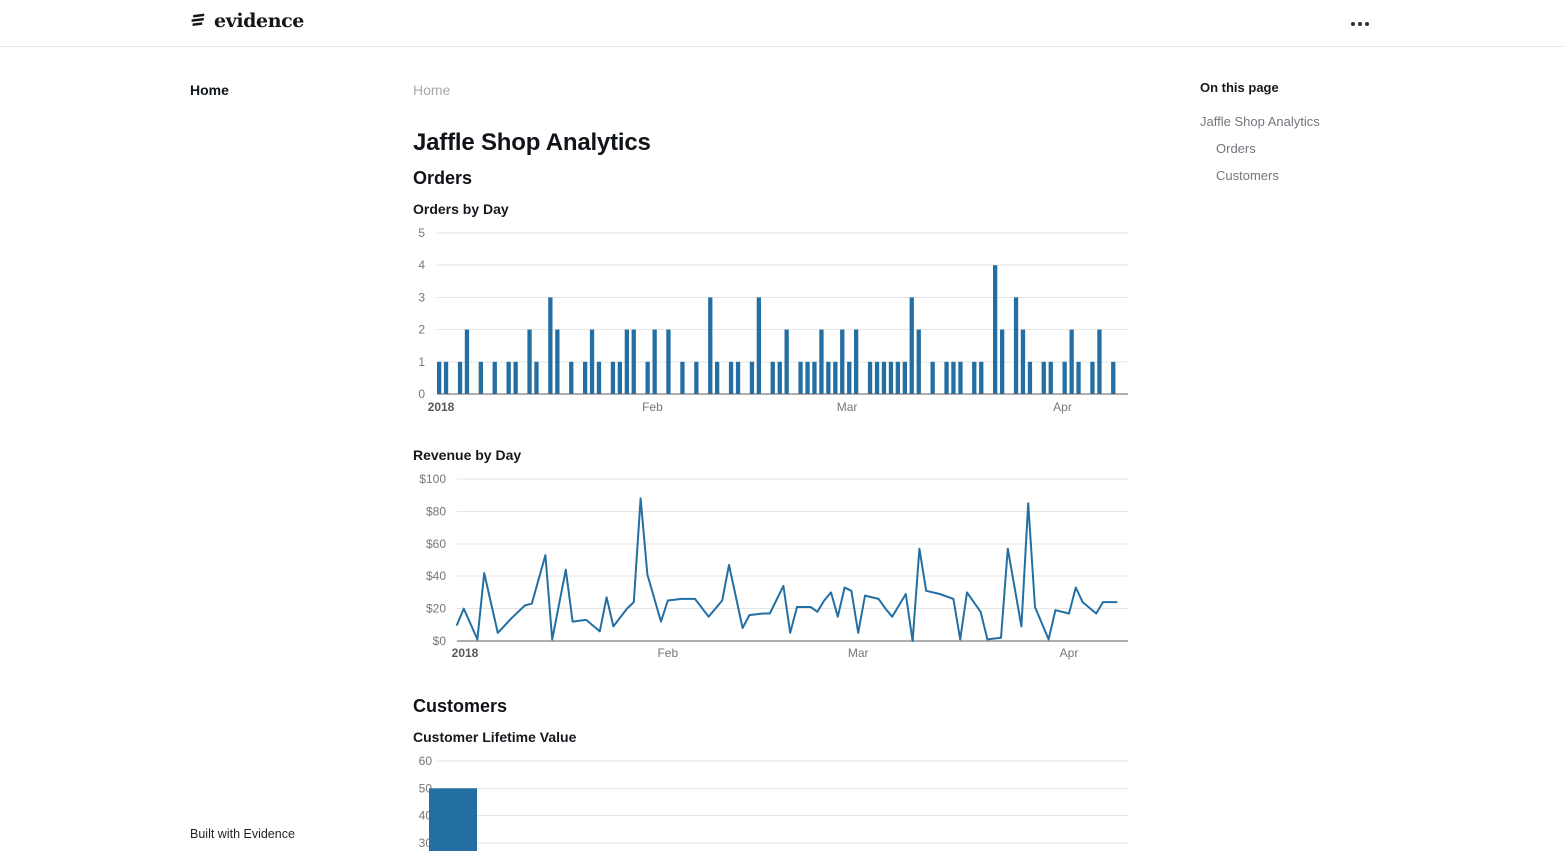 This screenshot has width=1564, height=851. Describe the element at coordinates (436, 609) in the screenshot. I see `svg-text: $20` at that location.